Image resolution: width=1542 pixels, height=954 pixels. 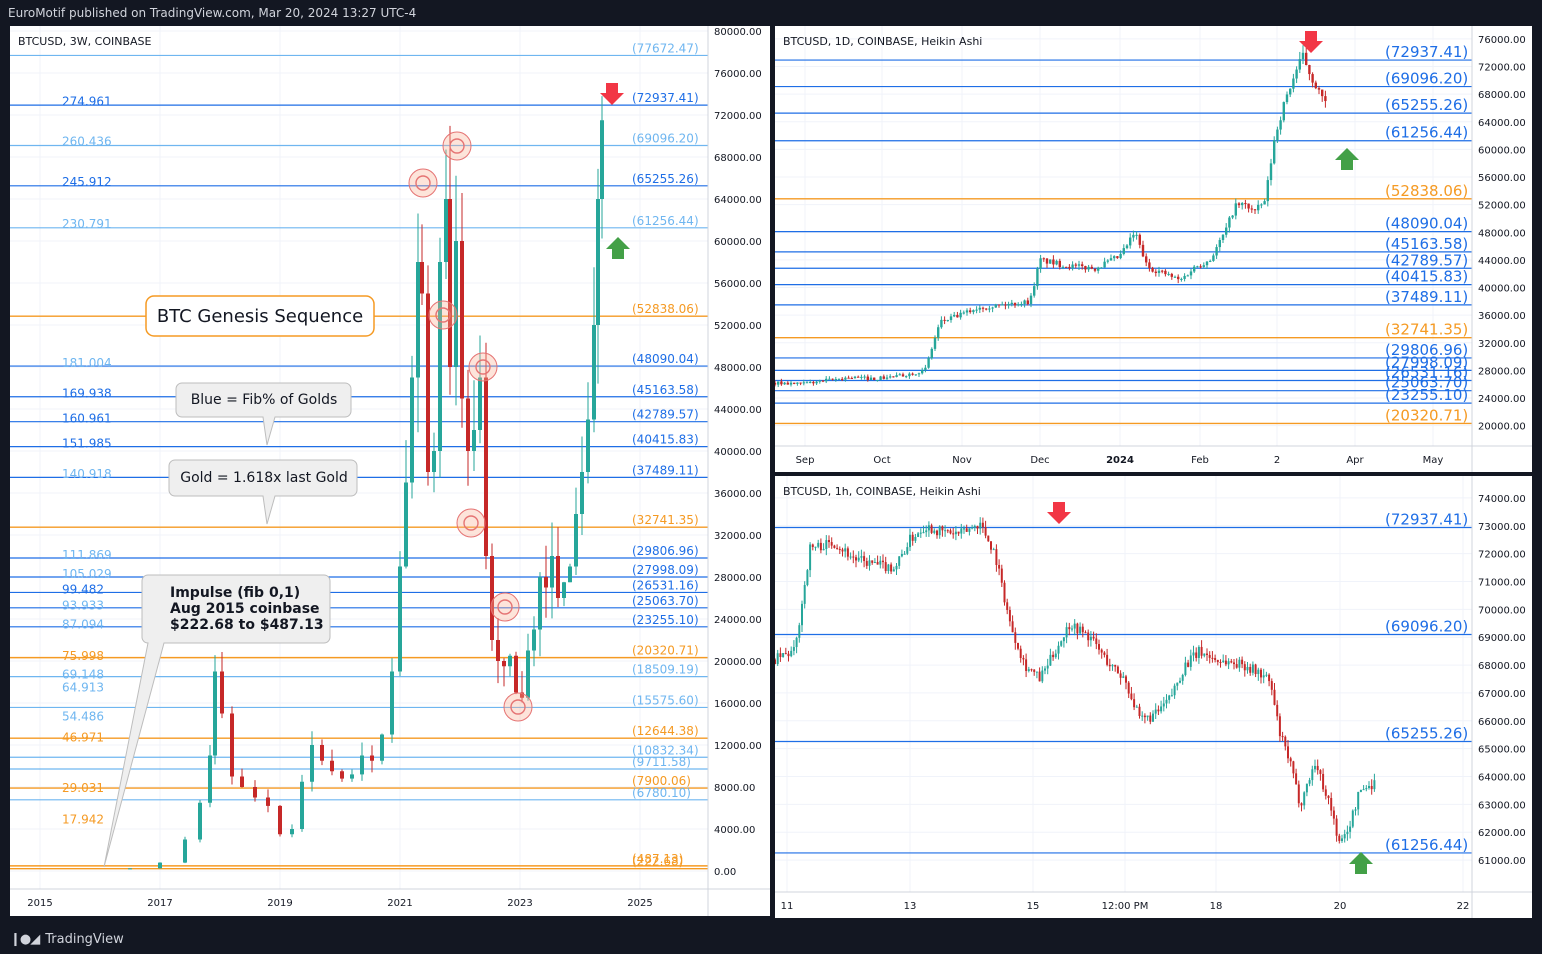 What do you see at coordinates (1502, 95) in the screenshot?
I see `price-tick-label: 68000.00` at bounding box center [1502, 95].